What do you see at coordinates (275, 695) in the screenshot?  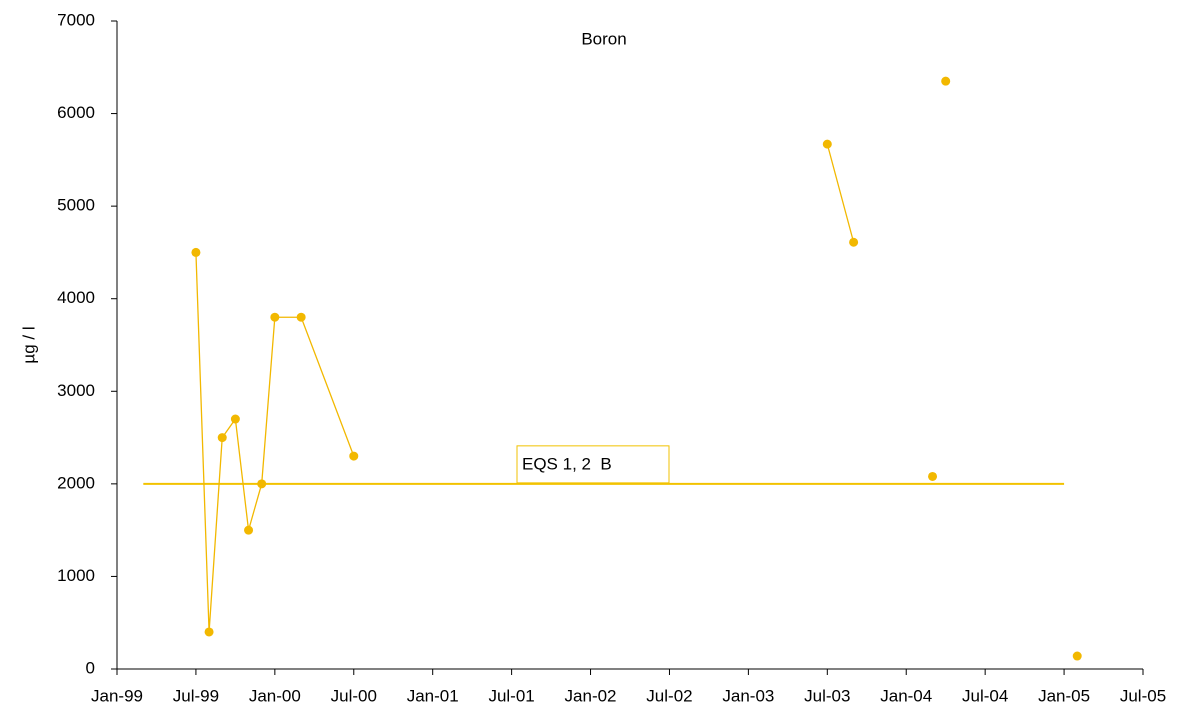 I see `x-tick-label: Jan-00` at bounding box center [275, 695].